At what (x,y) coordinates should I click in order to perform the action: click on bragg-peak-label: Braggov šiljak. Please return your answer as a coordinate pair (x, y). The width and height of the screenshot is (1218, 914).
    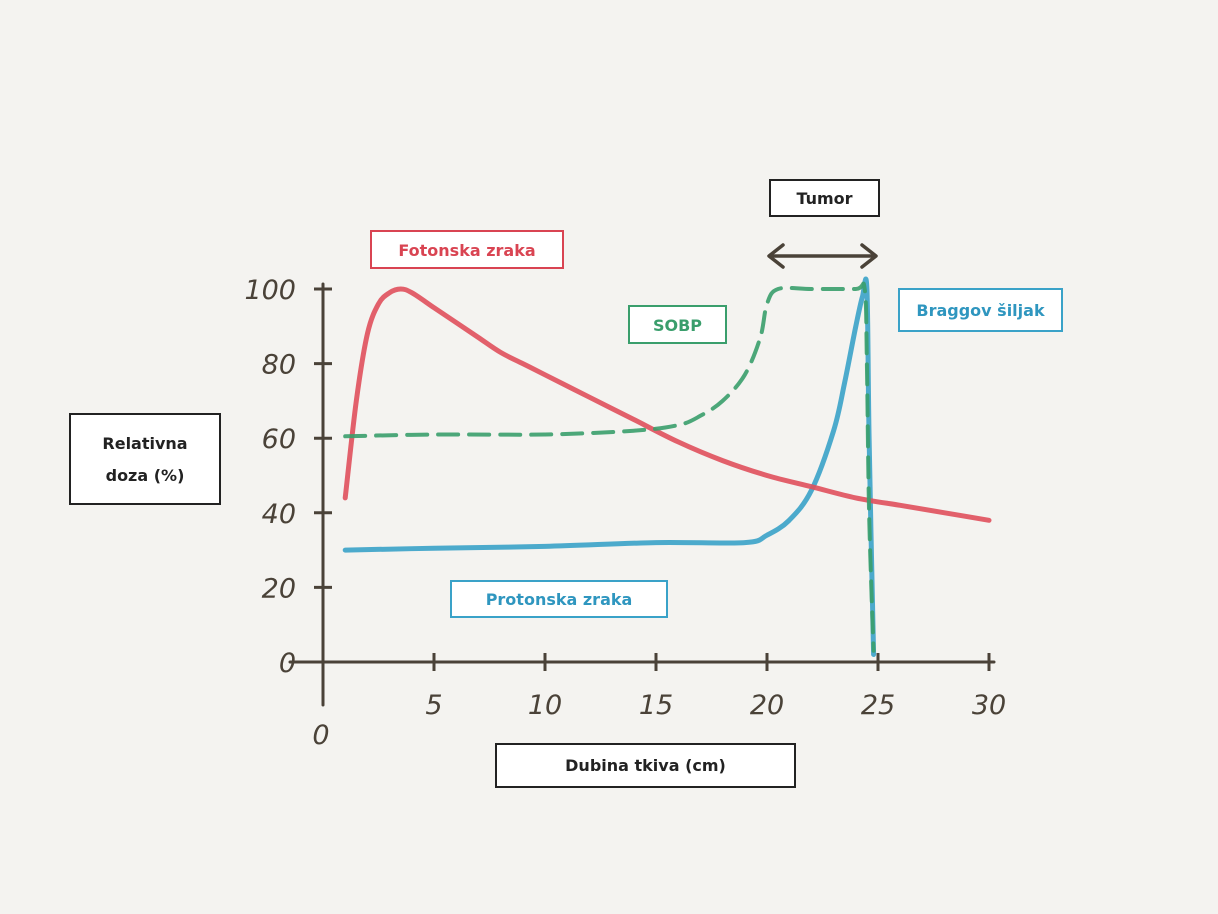
    Looking at the image, I should click on (980, 310).